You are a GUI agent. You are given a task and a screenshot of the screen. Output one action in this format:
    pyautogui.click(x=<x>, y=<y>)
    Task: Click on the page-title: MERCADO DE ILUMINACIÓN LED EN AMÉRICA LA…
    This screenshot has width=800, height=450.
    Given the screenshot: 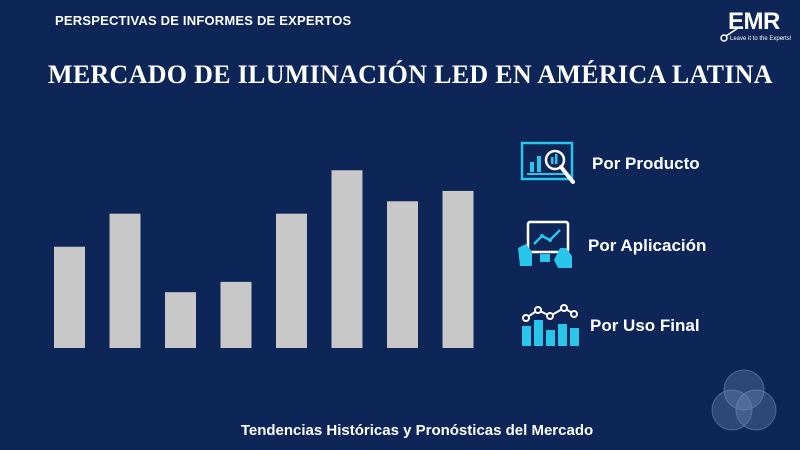 What is the action you would take?
    pyautogui.click(x=410, y=74)
    